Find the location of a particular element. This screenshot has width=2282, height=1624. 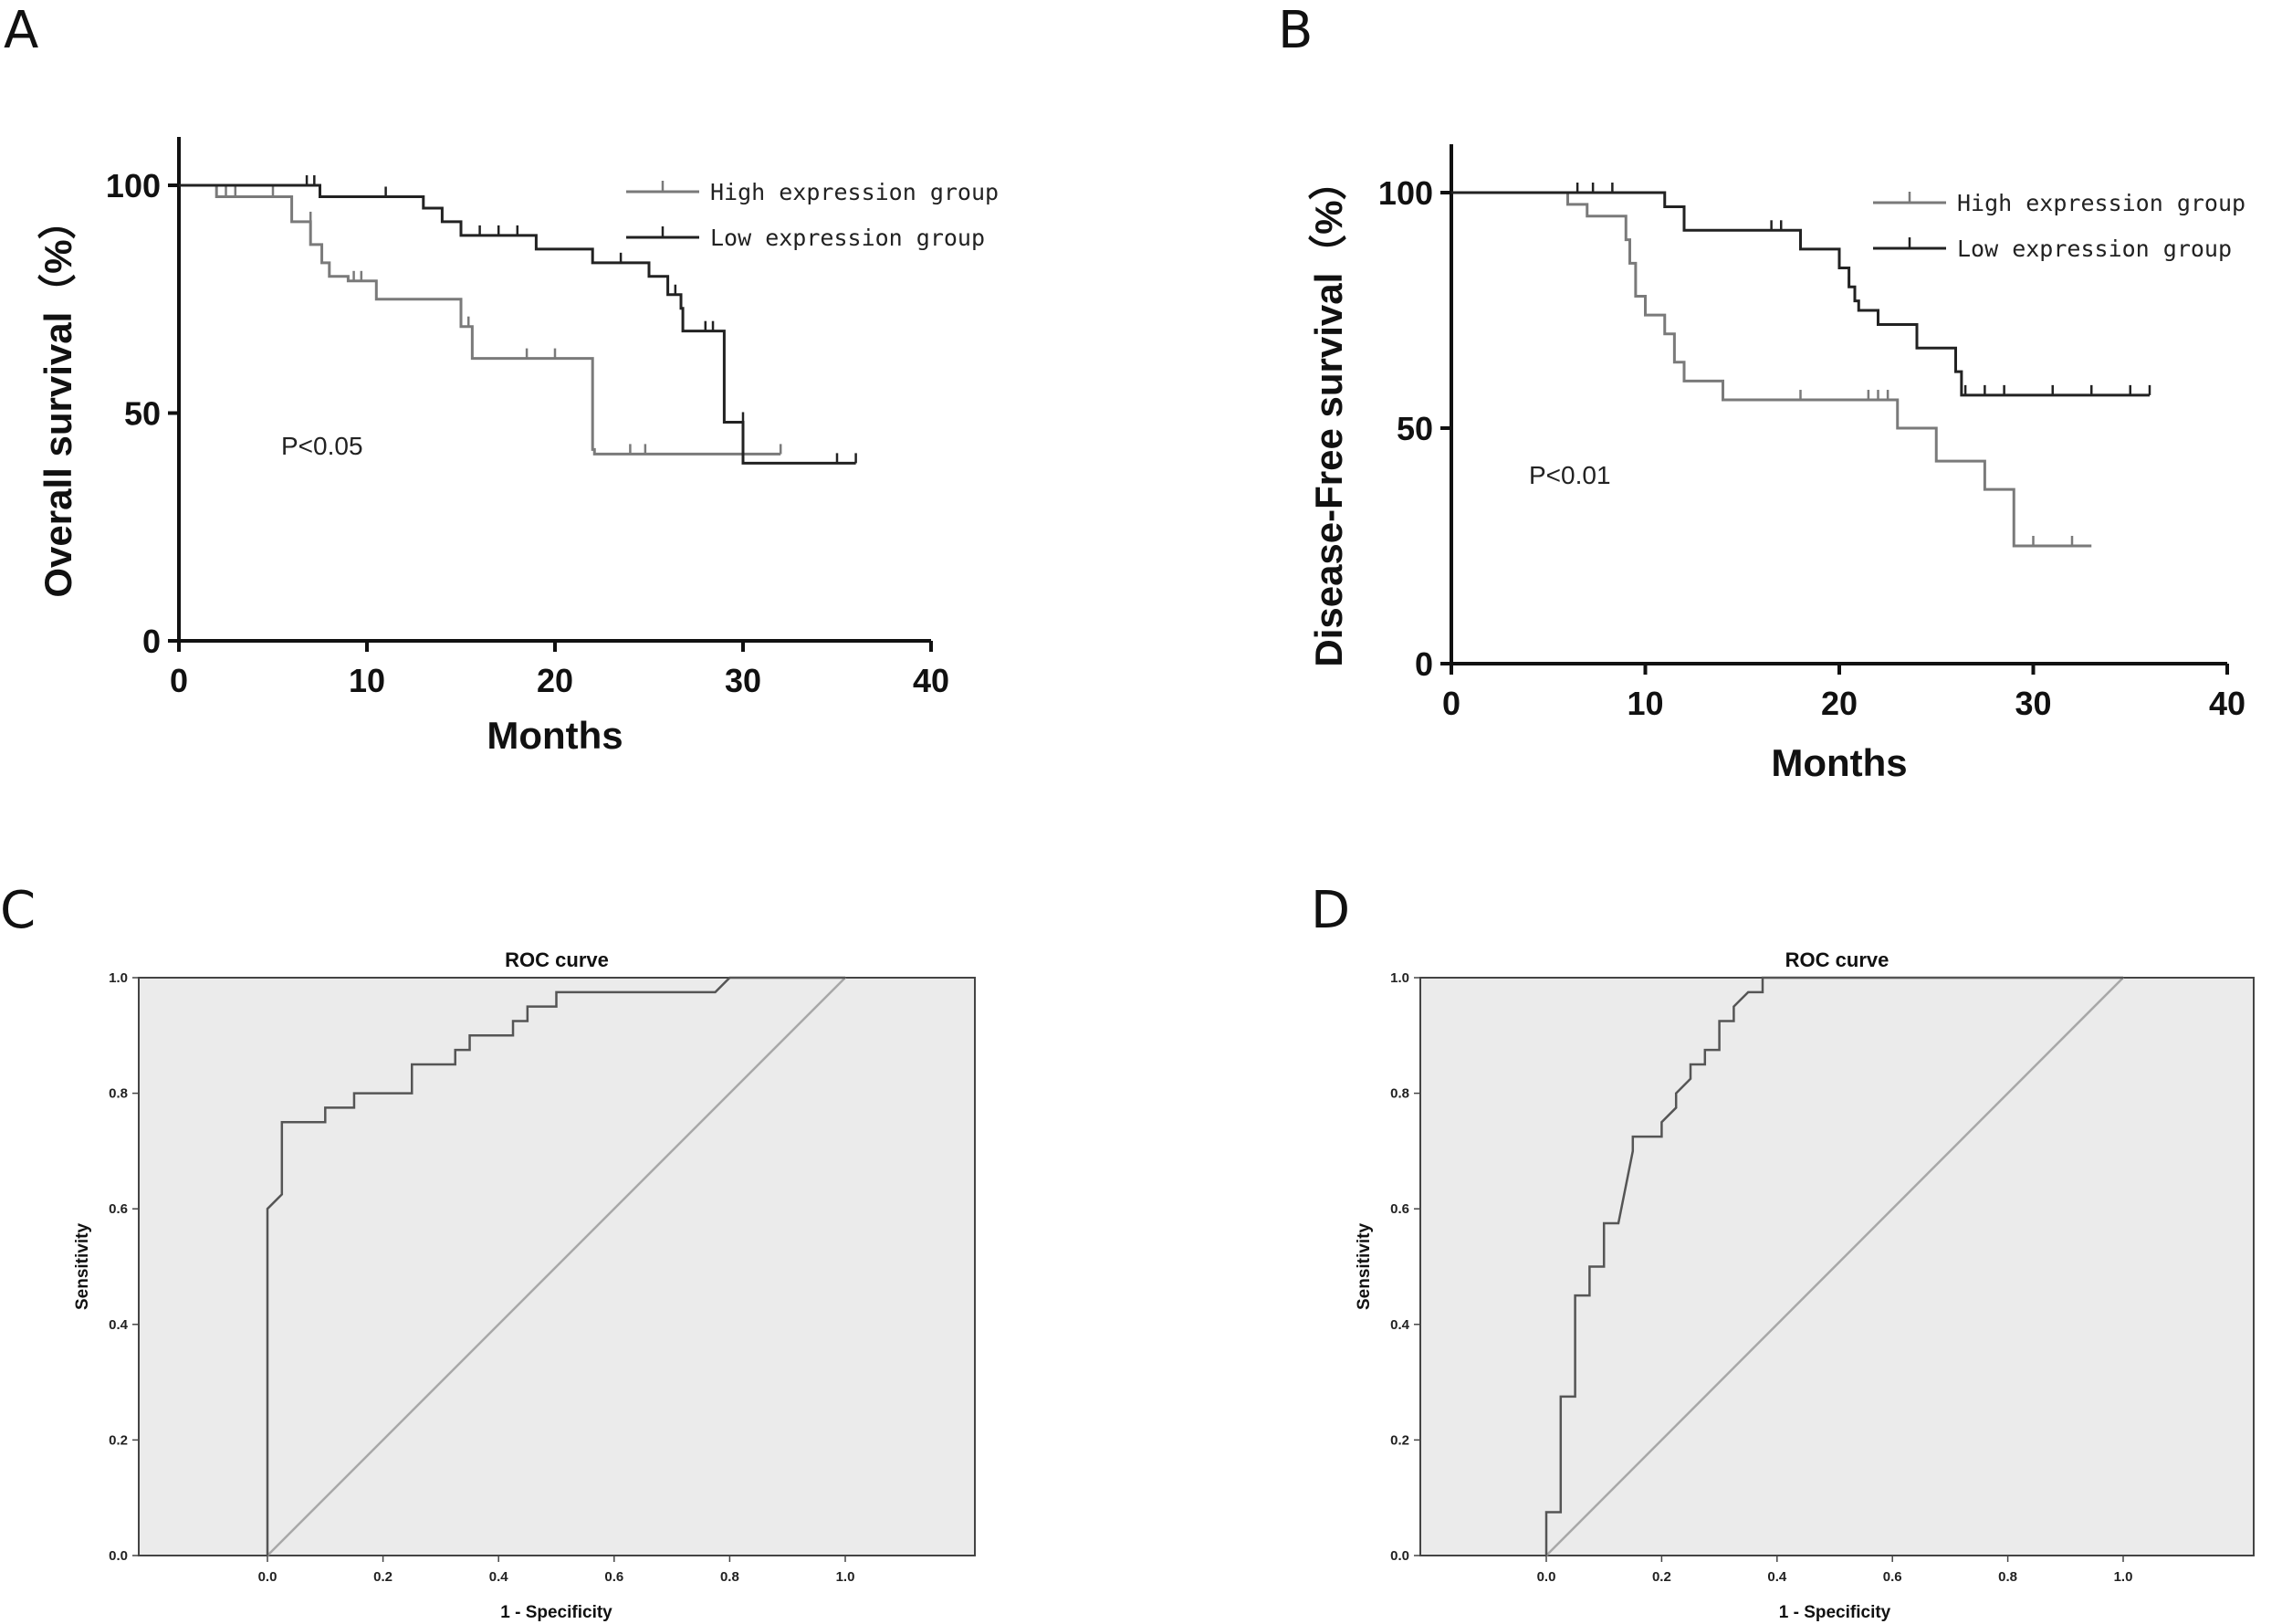

panel-letter-c: C is located at coordinates (18, 910).